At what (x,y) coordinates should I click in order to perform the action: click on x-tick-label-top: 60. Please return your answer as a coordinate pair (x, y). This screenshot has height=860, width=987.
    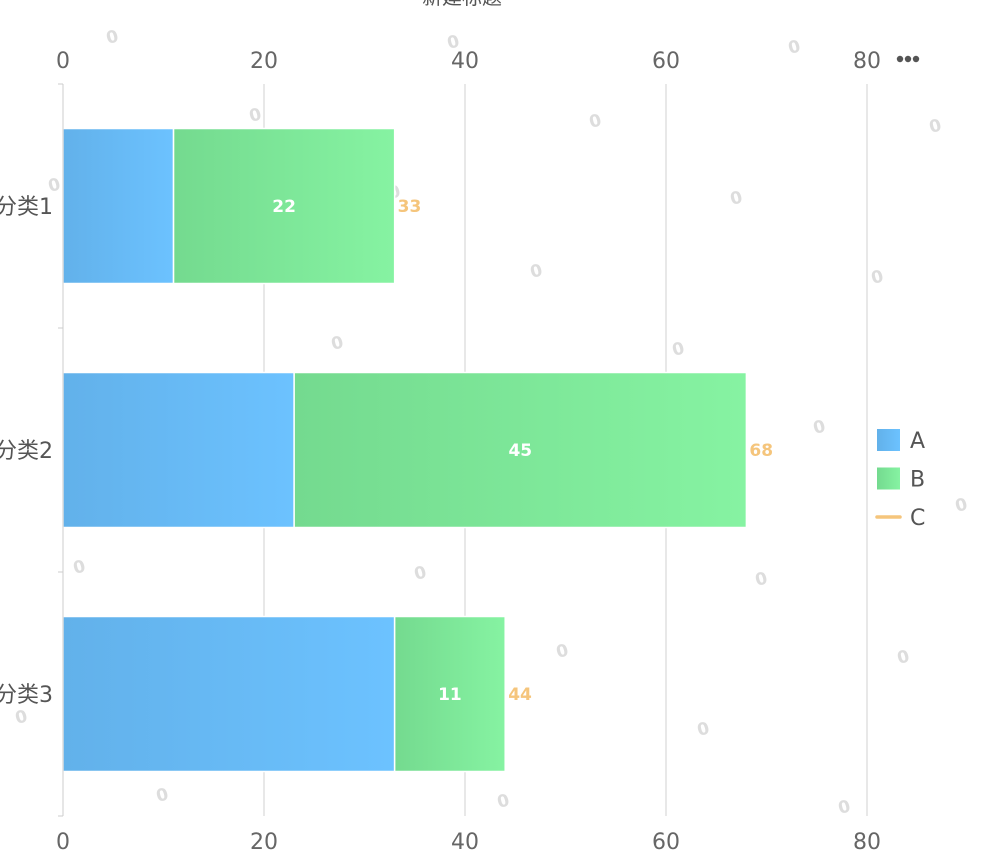
    Looking at the image, I should click on (666, 61).